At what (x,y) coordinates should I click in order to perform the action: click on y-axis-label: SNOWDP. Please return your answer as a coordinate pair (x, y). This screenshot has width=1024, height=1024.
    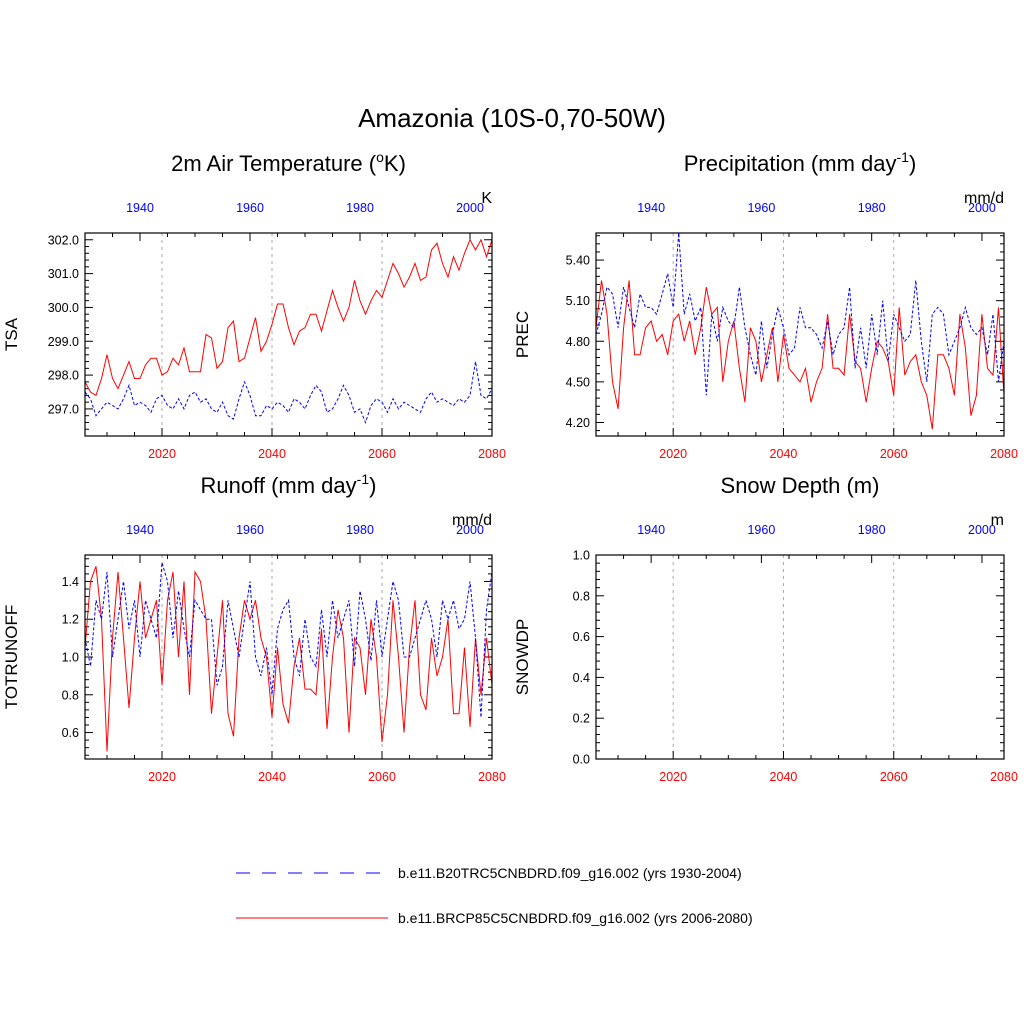
    Looking at the image, I should click on (522, 657).